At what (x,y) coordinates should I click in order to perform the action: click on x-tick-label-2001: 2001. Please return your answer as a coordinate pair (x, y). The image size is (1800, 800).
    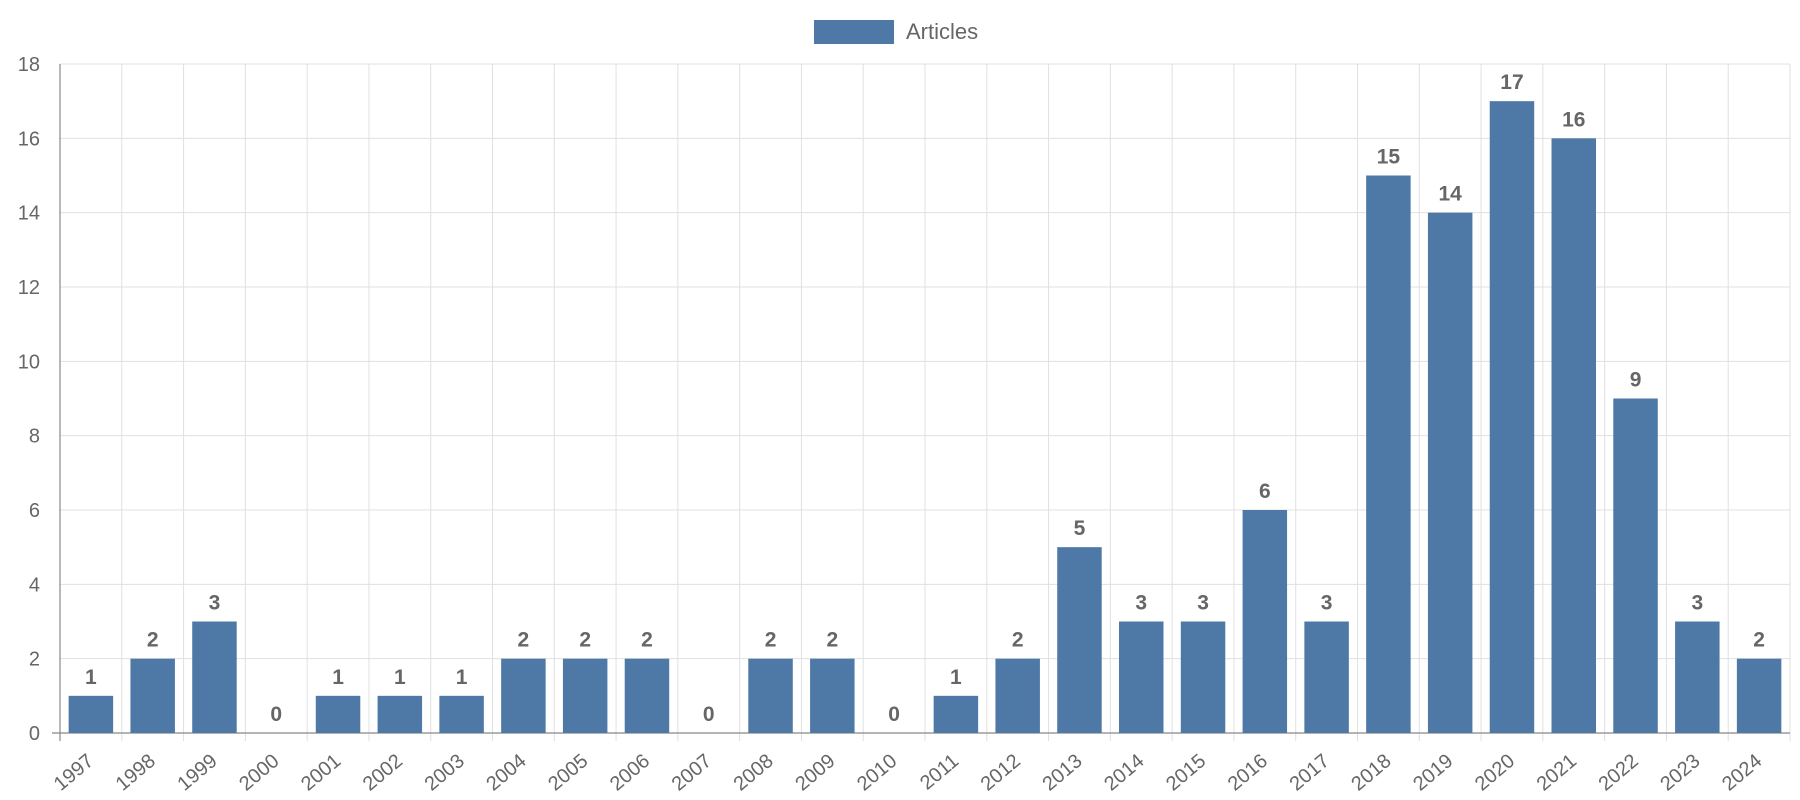
    Looking at the image, I should click on (321, 772).